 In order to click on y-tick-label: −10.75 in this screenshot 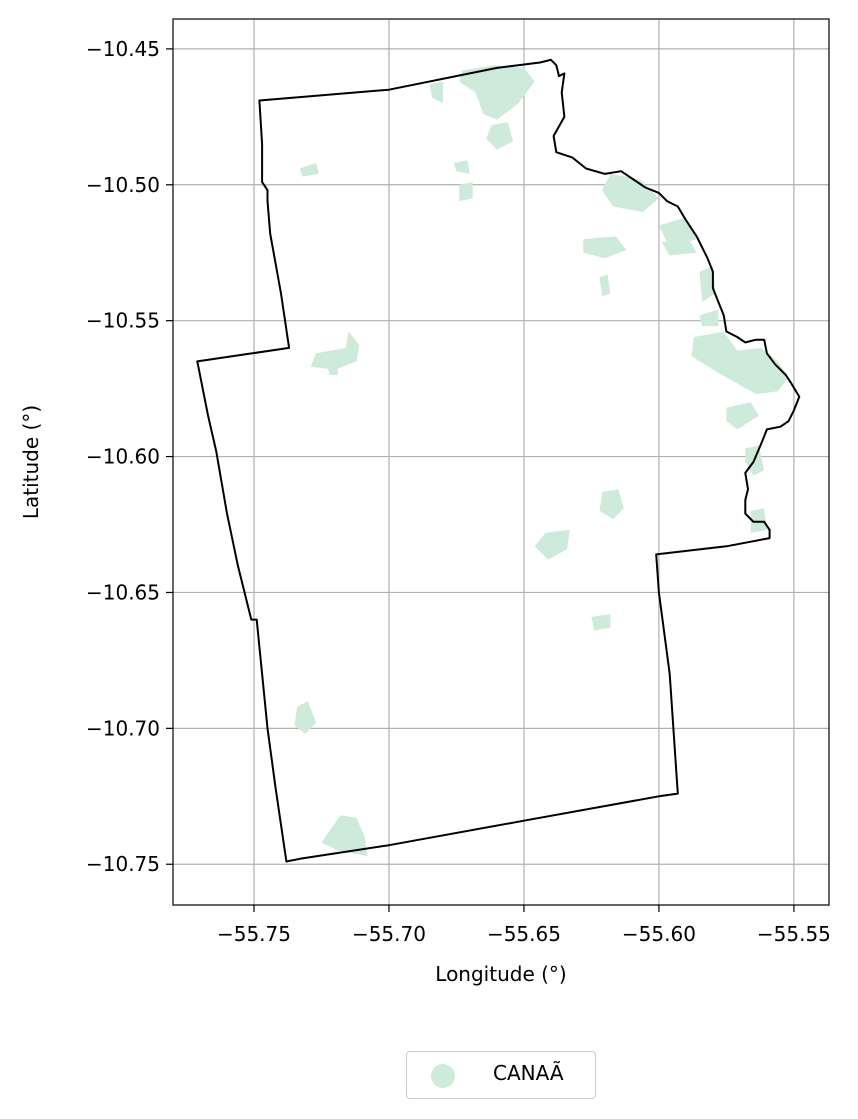, I will do `click(123, 864)`.